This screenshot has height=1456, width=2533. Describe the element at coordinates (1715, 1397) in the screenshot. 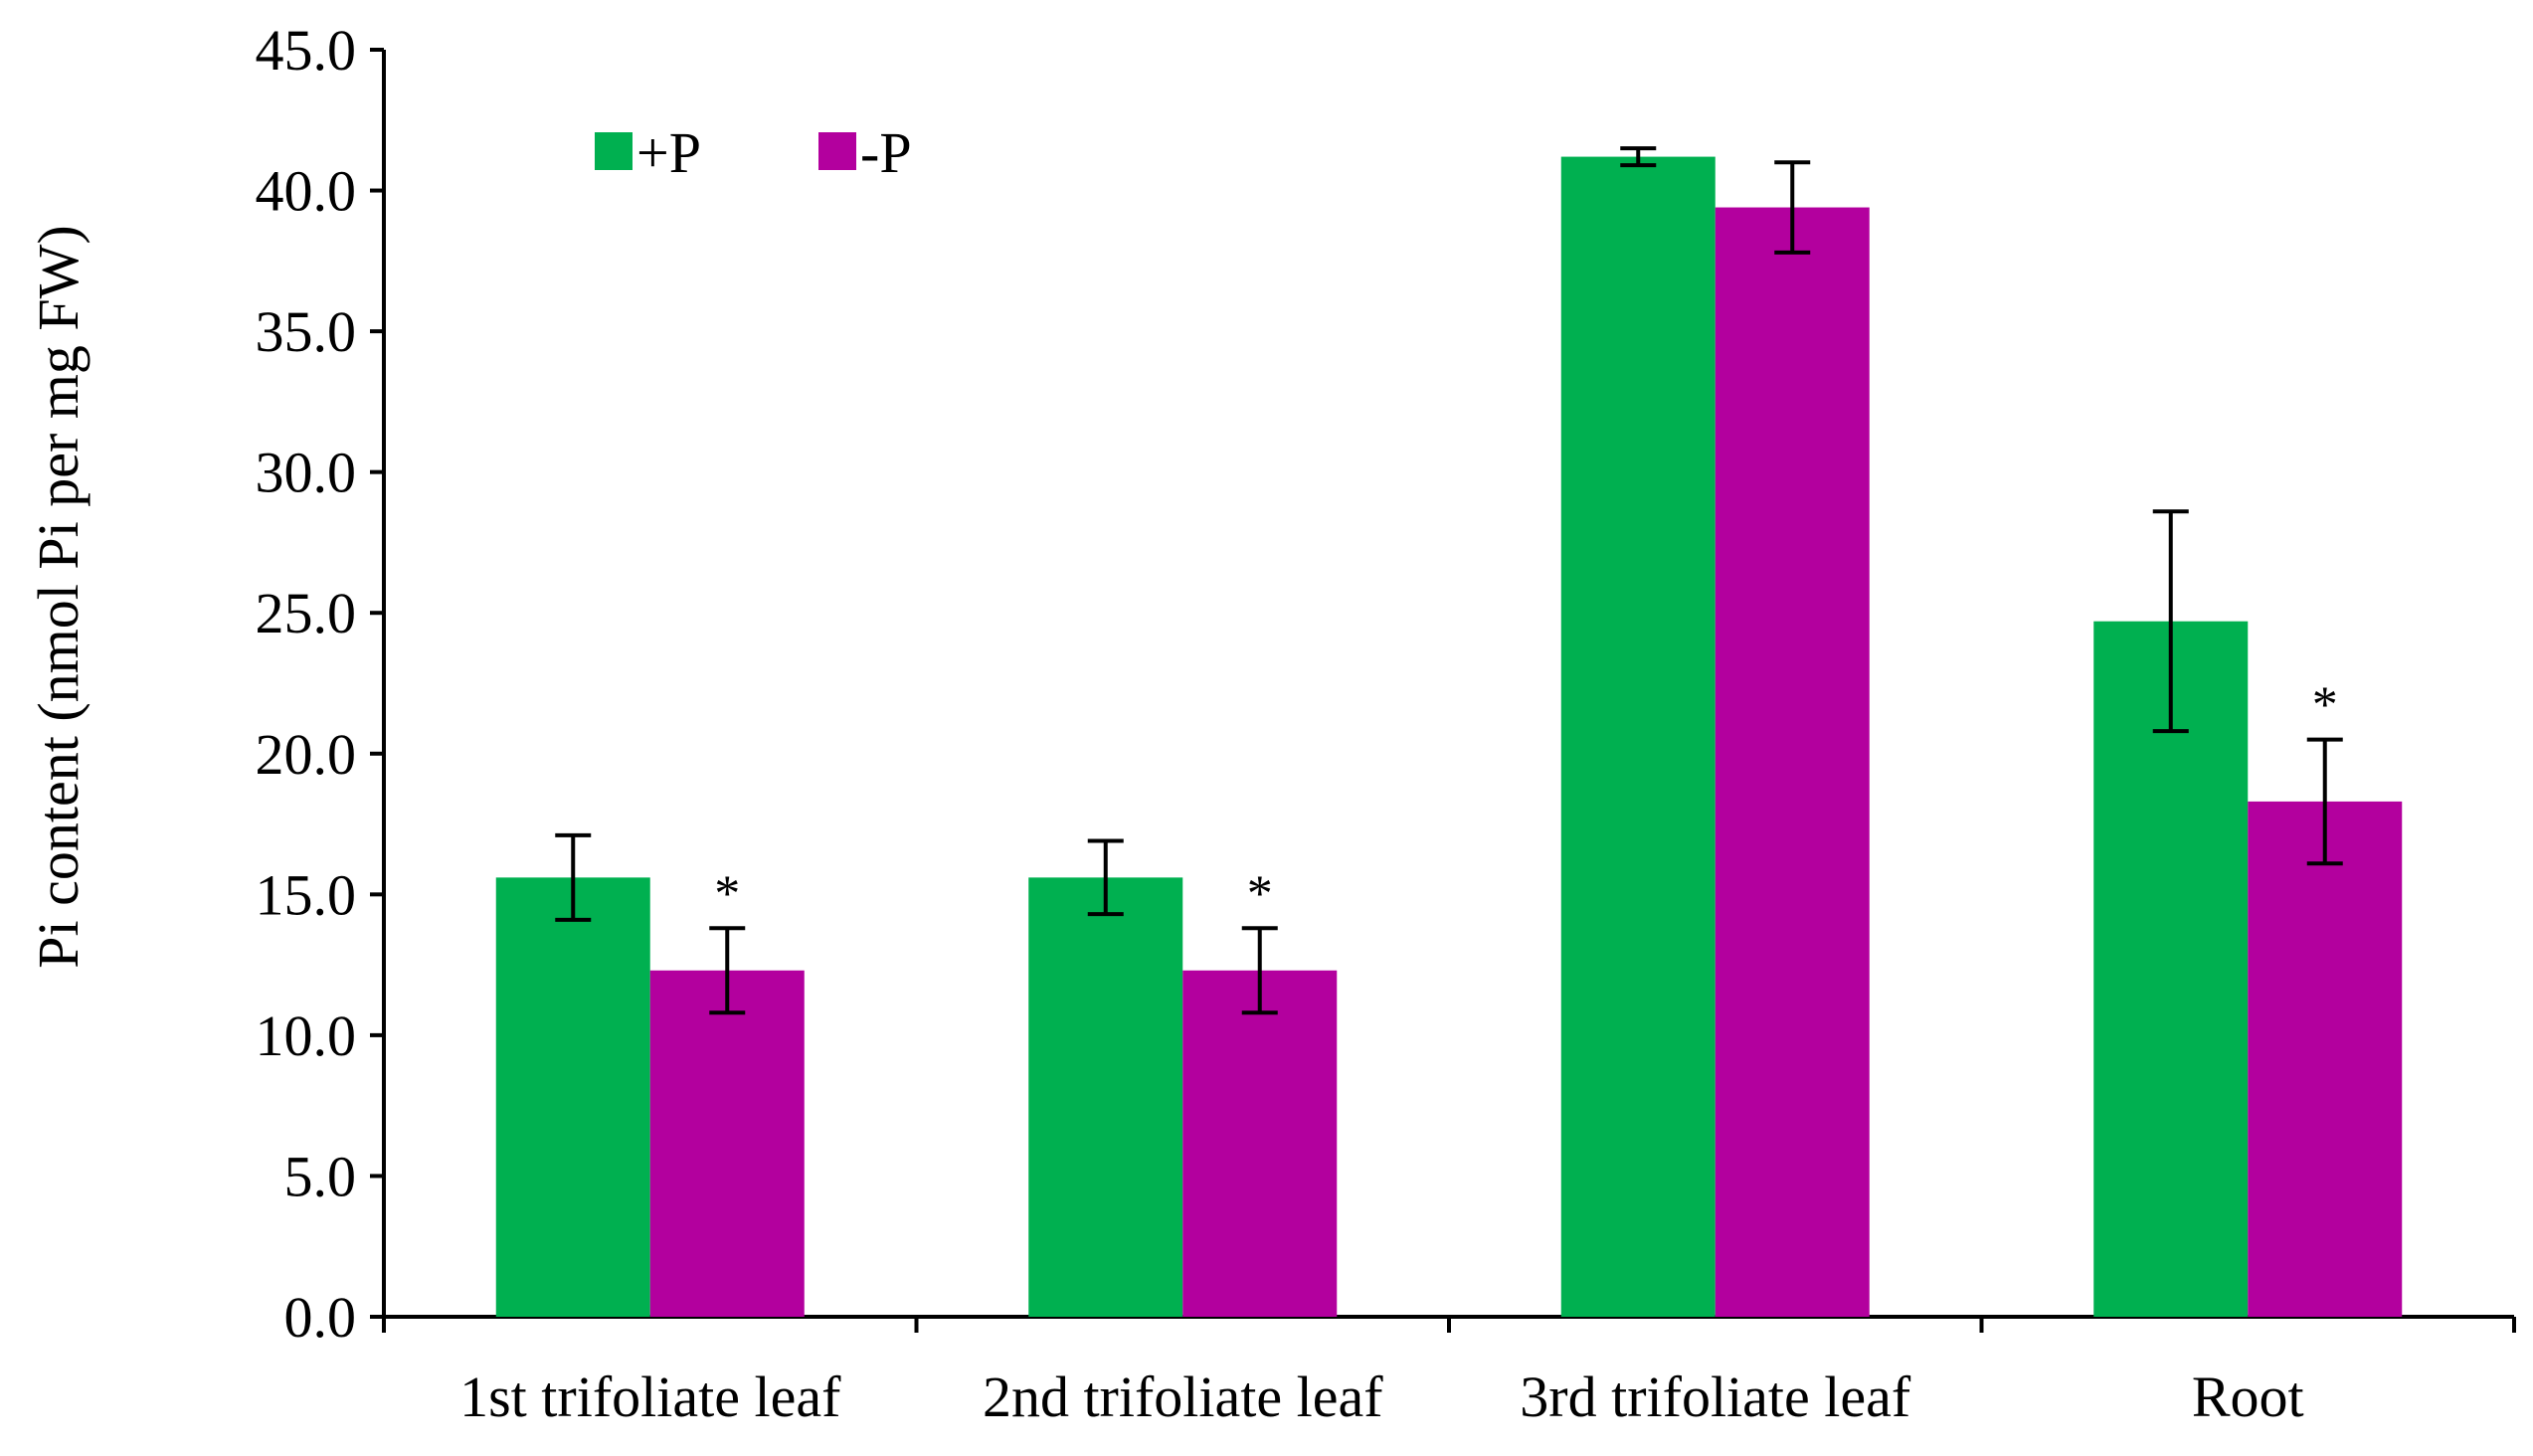

I see `x-category-label: 3rd trifoliate leaf` at that location.